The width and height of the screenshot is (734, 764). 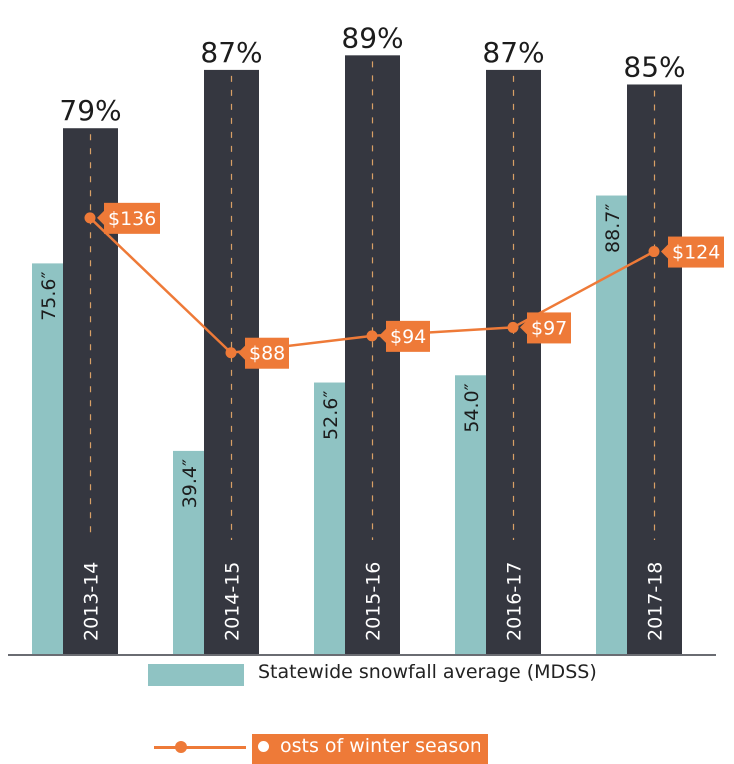 What do you see at coordinates (374, 601) in the screenshot?
I see `category-label: 2015-16` at bounding box center [374, 601].